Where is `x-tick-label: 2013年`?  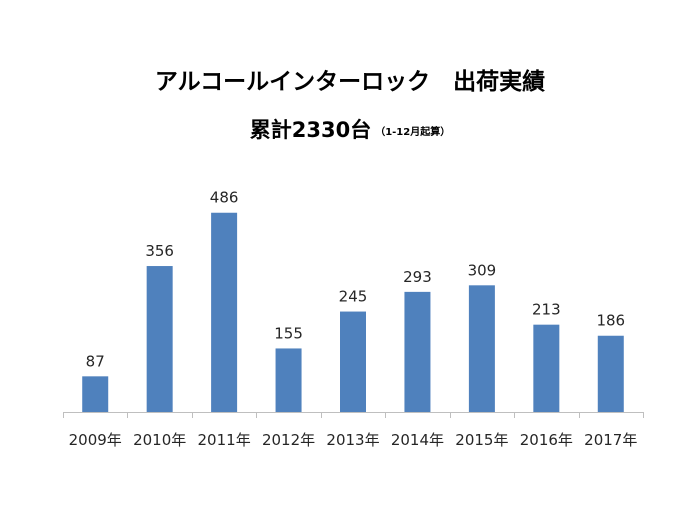 x-tick-label: 2013年 is located at coordinates (352, 440).